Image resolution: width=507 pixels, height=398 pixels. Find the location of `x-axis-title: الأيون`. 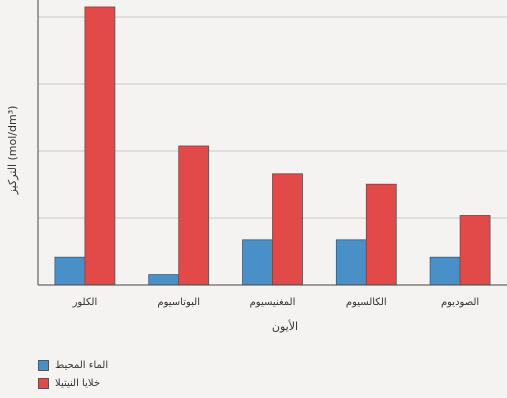

x-axis-title: الأيون is located at coordinates (285, 326).